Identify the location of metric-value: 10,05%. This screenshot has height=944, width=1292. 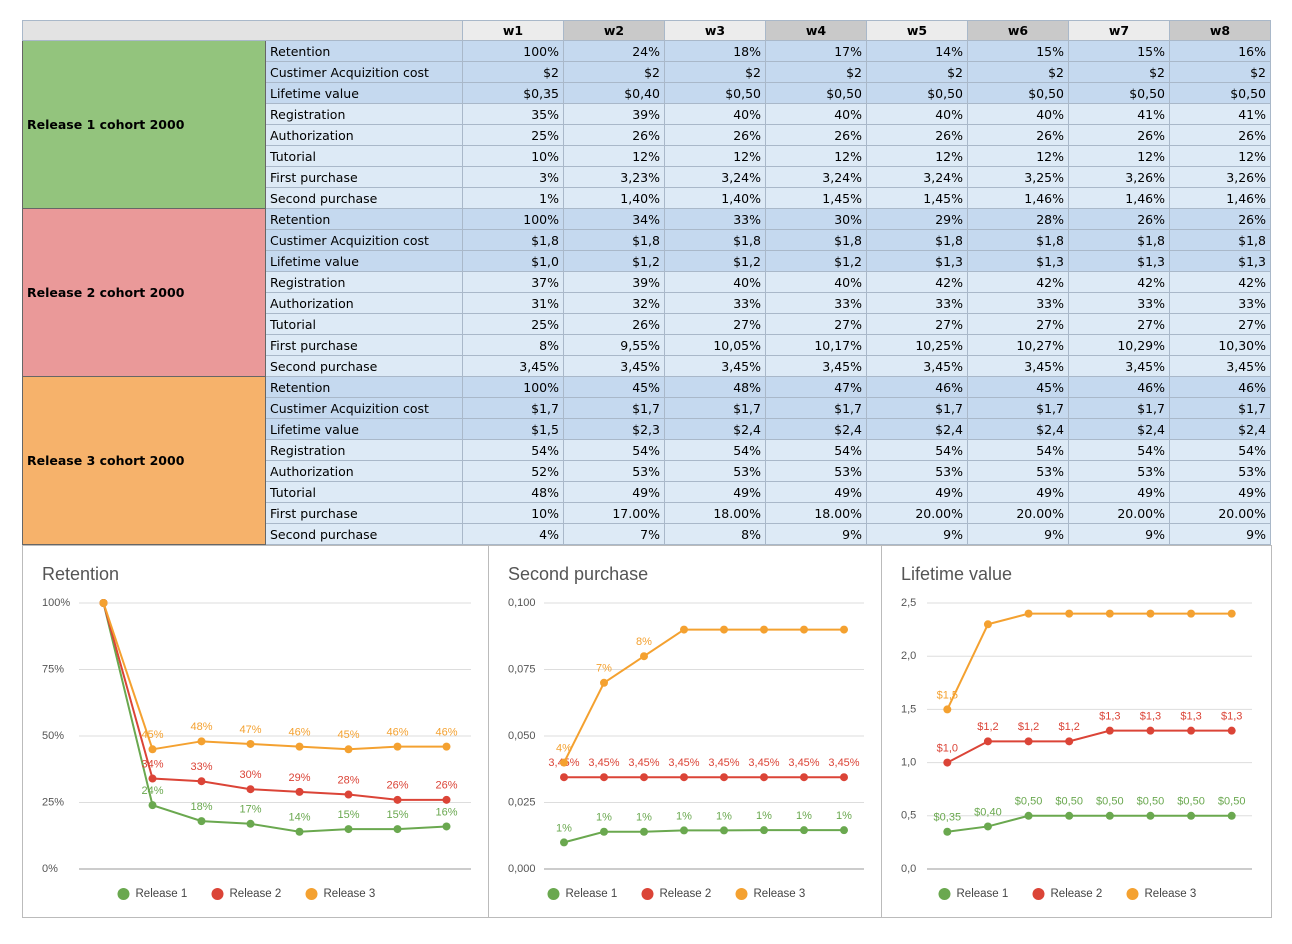
(715, 345).